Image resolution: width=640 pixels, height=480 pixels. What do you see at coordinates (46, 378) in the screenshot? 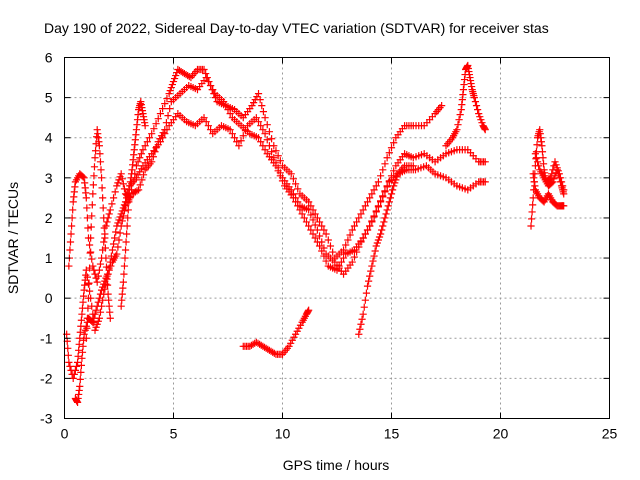
I see `y-tick-label: -2` at bounding box center [46, 378].